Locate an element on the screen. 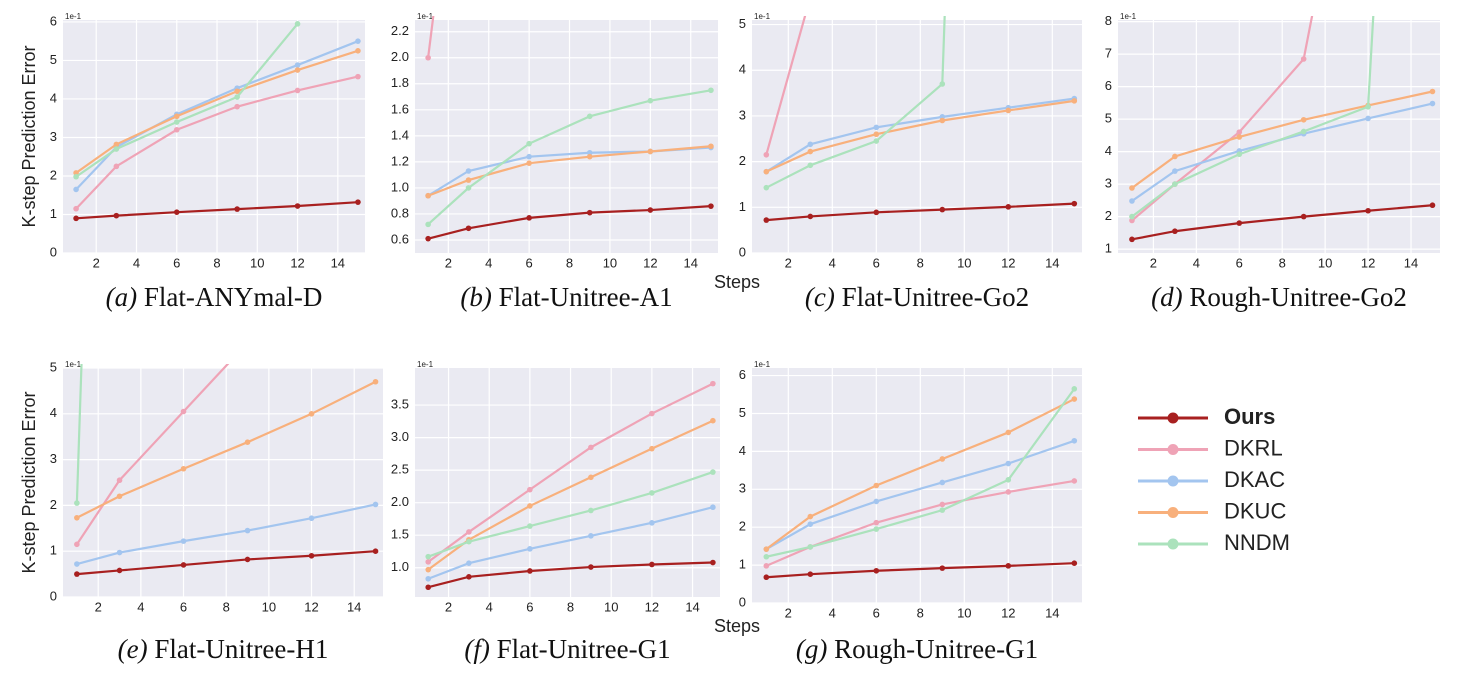 The height and width of the screenshot is (697, 1461). y-tick-label: 3.5 is located at coordinates (400, 404).